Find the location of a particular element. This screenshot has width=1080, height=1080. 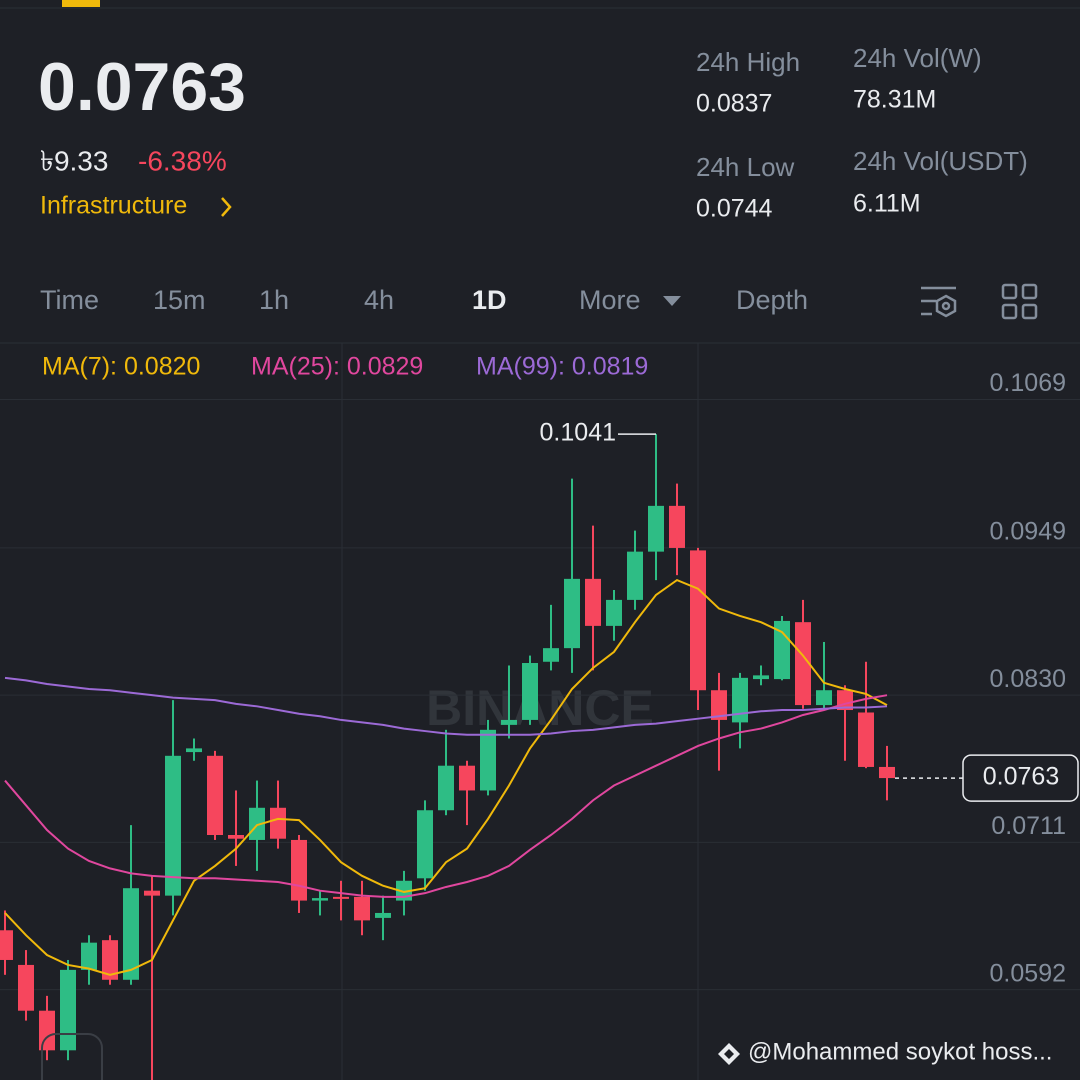

last-price-box is located at coordinates (1020, 778).